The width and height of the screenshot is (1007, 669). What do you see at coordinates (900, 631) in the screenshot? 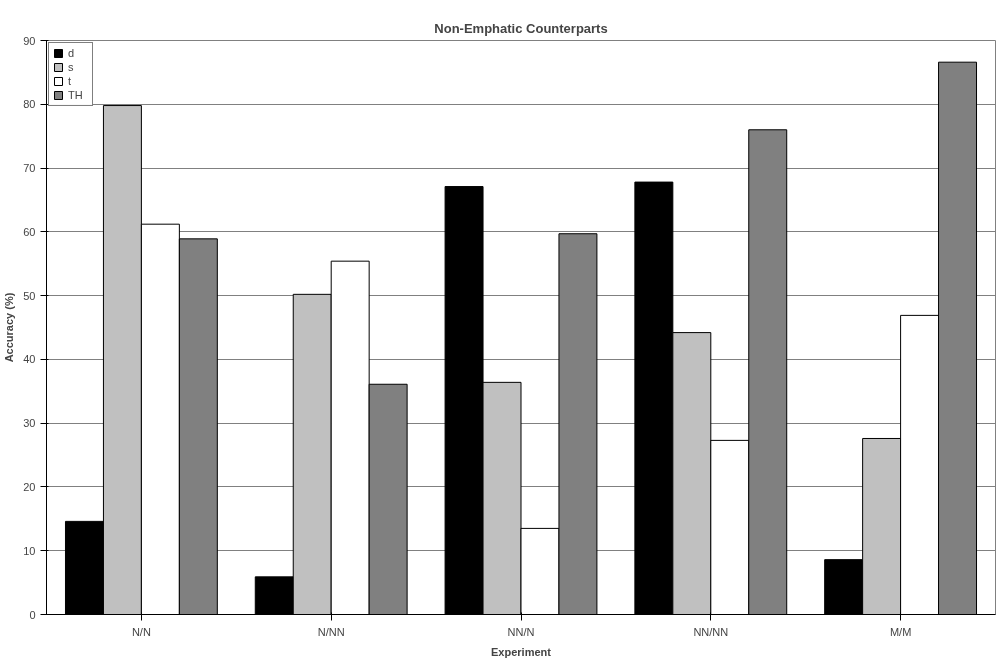
I see `x-tick-label: M/M` at bounding box center [900, 631].